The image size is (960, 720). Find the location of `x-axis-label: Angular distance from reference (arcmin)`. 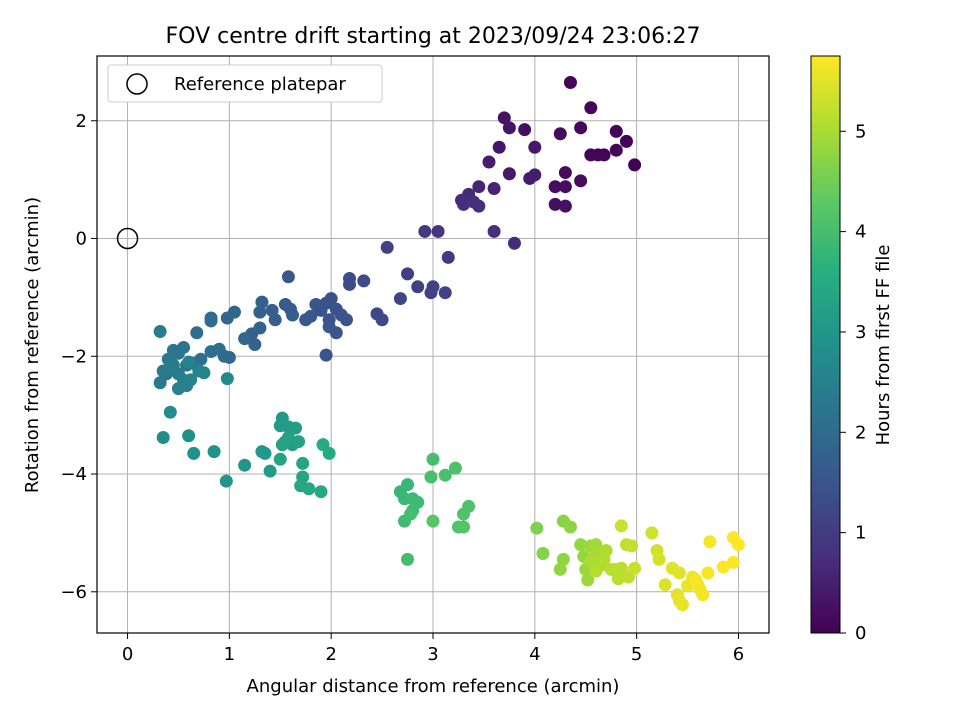

x-axis-label: Angular distance from reference (arcmin) is located at coordinates (433, 686).